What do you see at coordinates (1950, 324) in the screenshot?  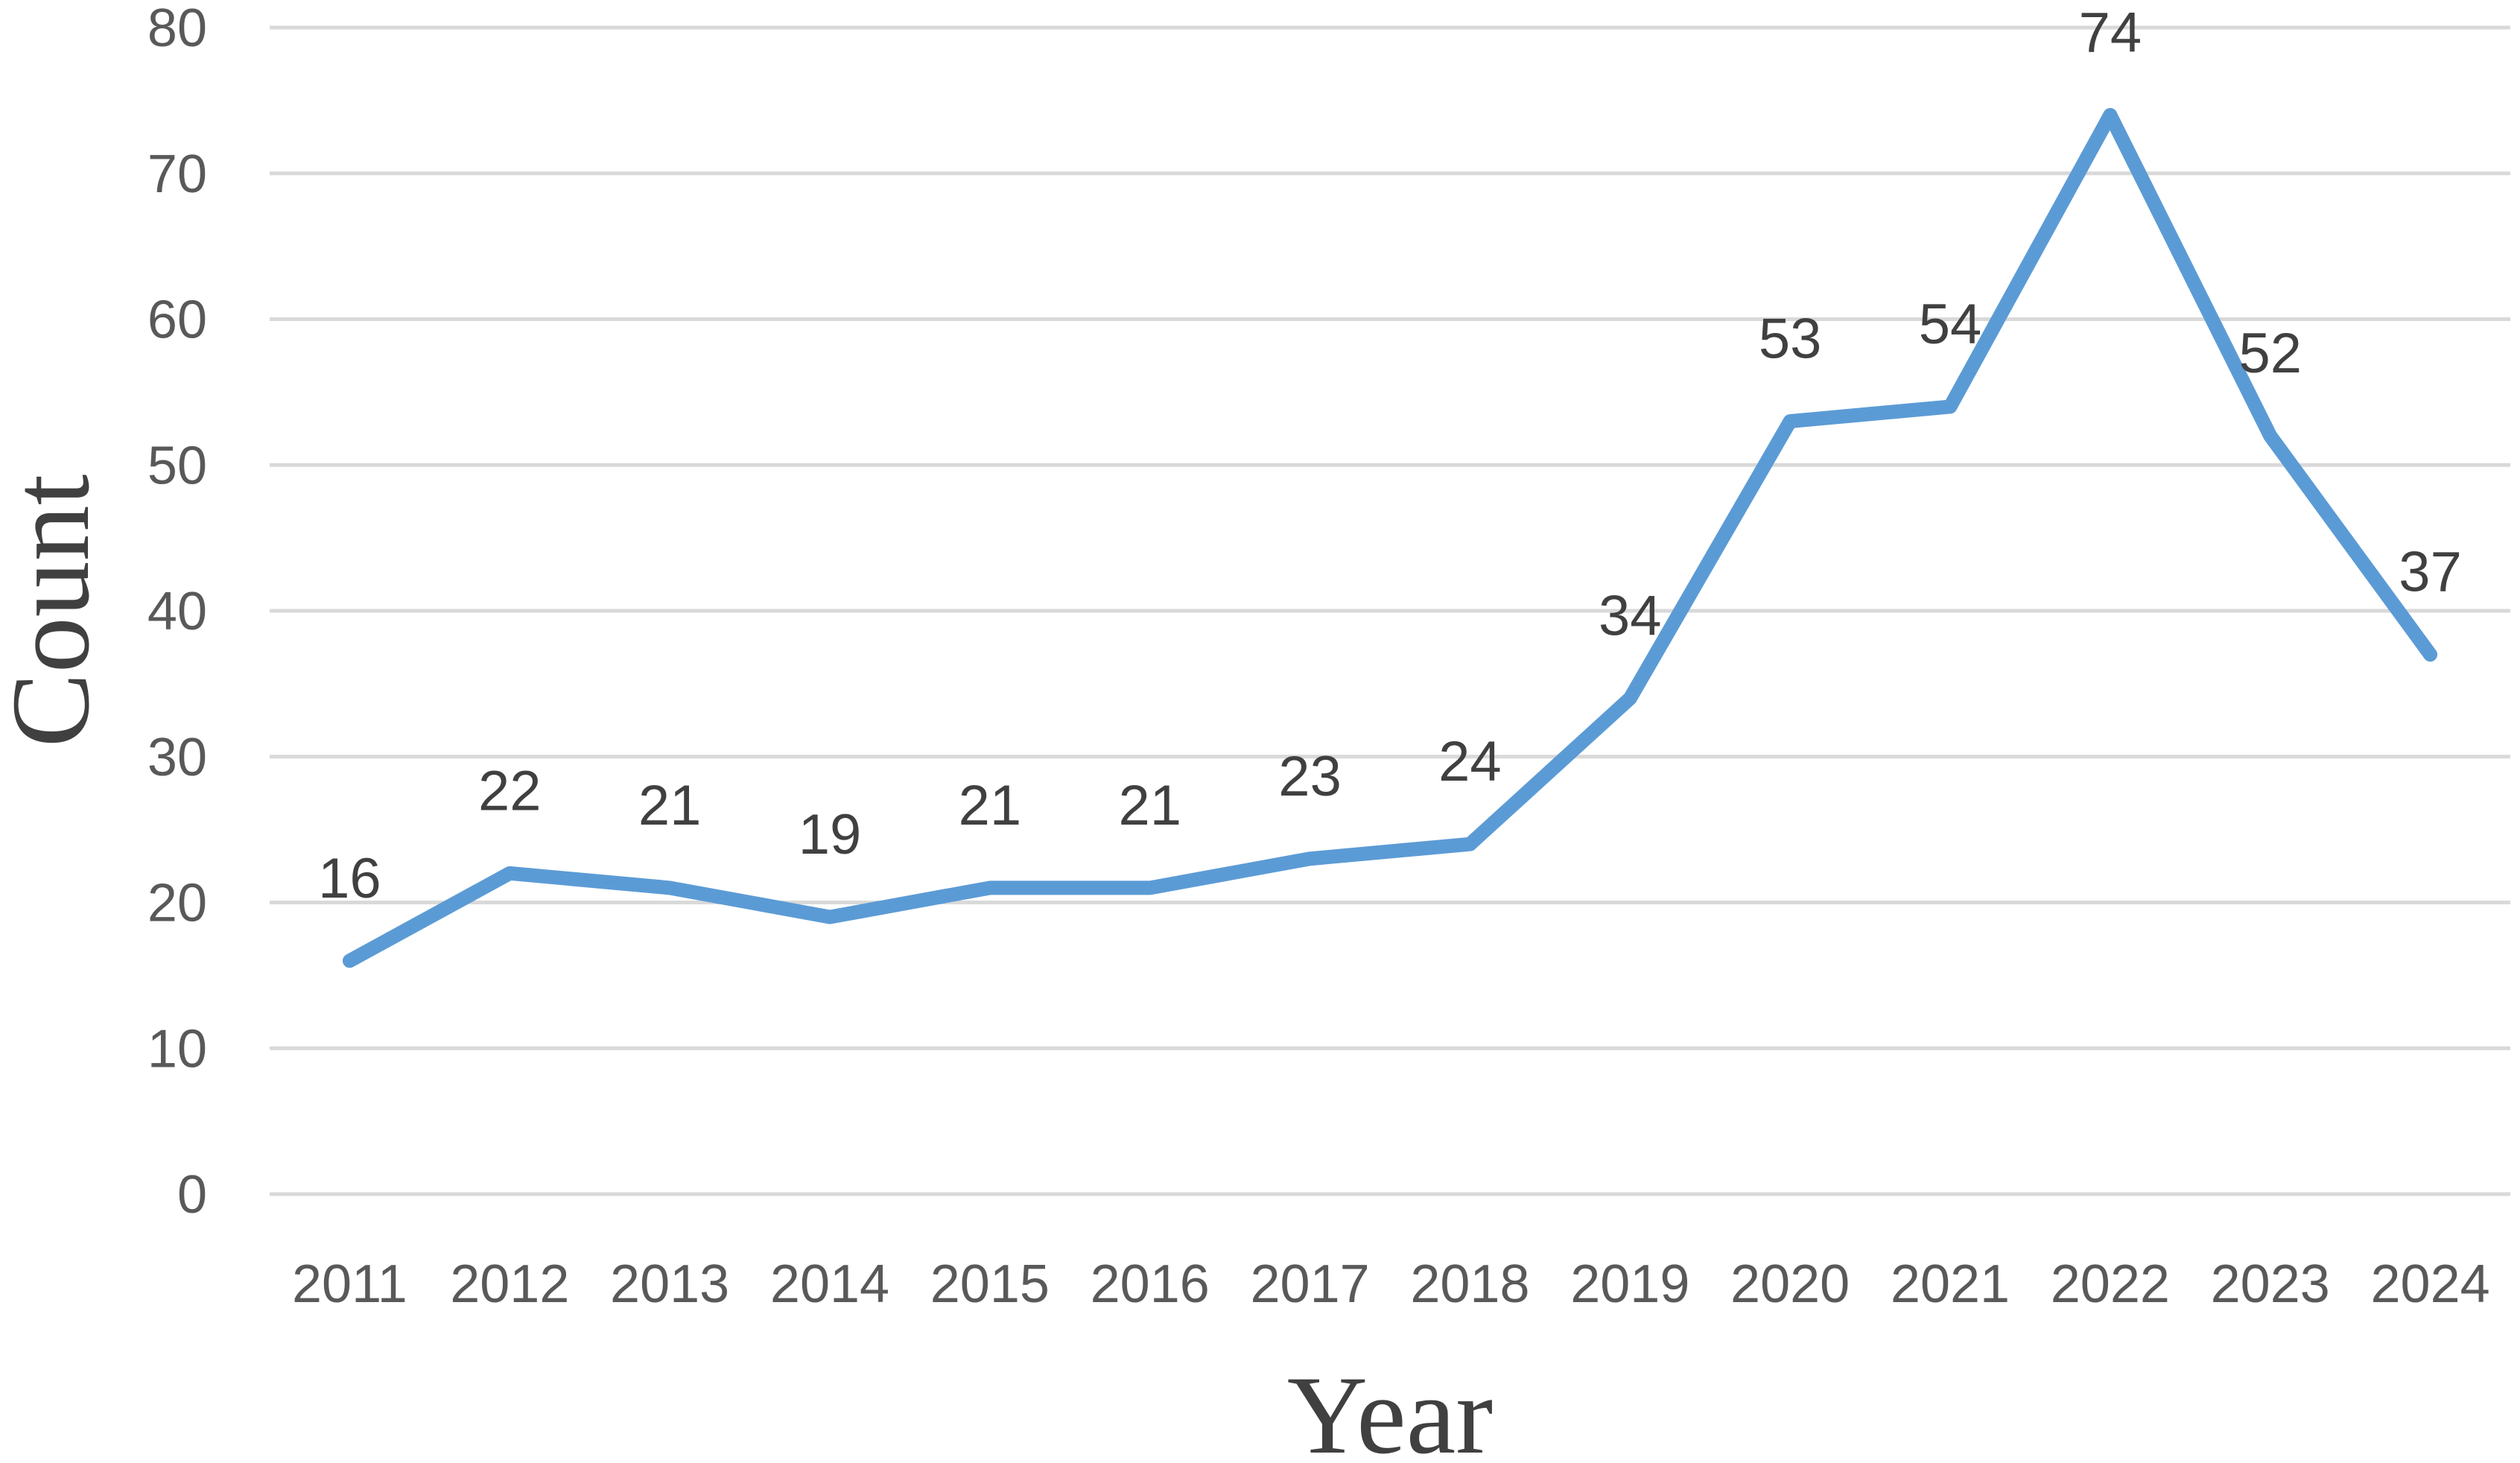 I see `data-label: 54` at bounding box center [1950, 324].